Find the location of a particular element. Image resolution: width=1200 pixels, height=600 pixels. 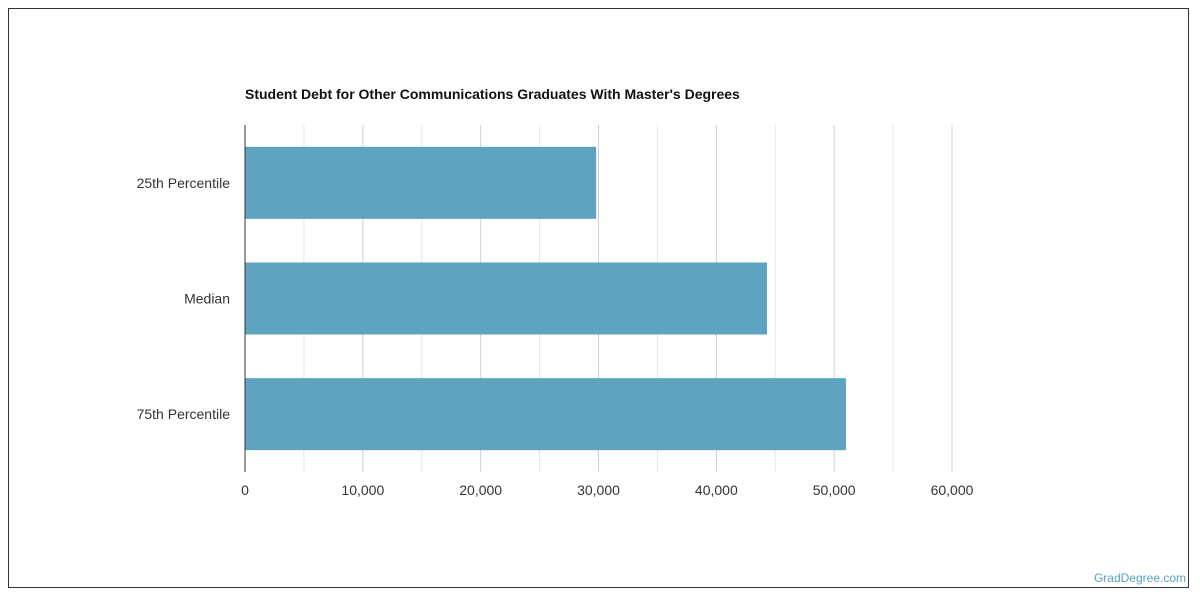

x-tick-label: 30,000 is located at coordinates (598, 490).